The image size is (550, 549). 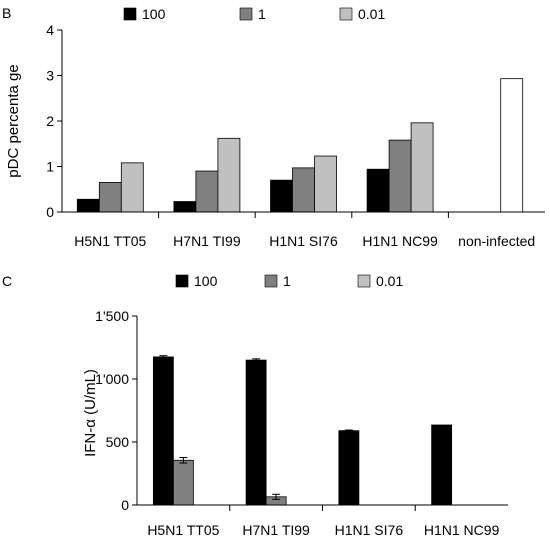 What do you see at coordinates (110, 241) in the screenshot?
I see `x-category-label-b: H5N1 TT05` at bounding box center [110, 241].